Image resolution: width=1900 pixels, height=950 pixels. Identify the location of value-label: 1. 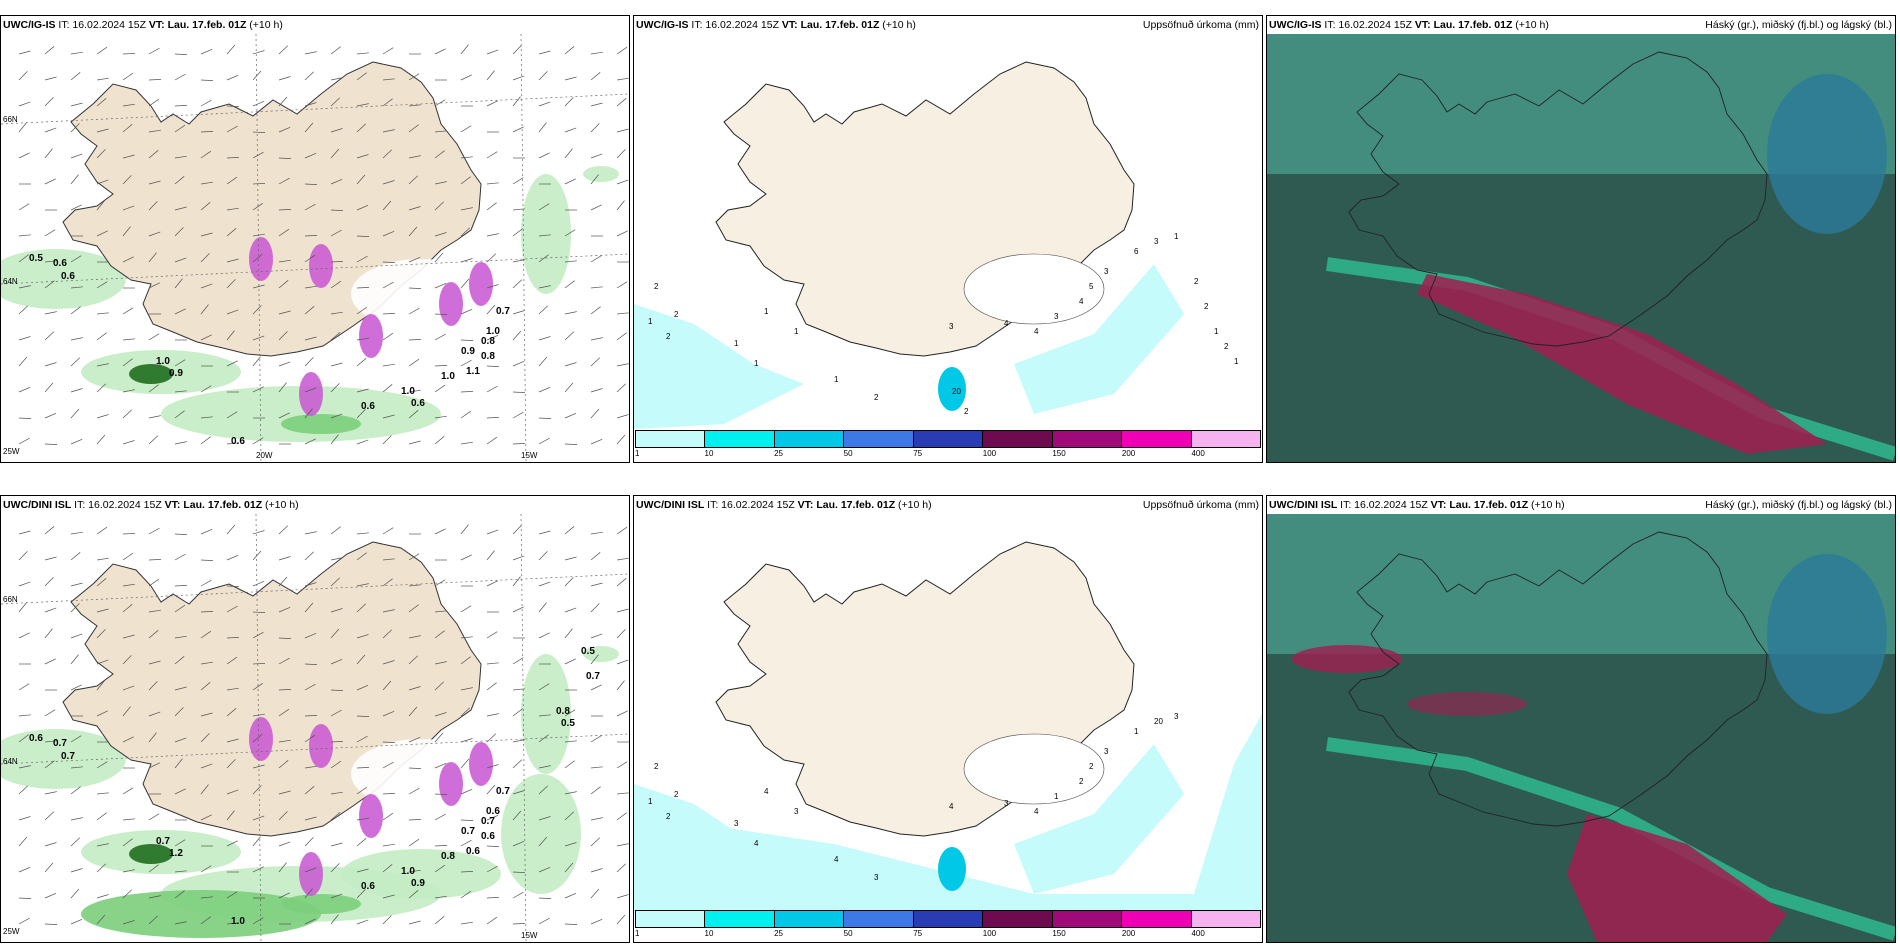
(796, 331).